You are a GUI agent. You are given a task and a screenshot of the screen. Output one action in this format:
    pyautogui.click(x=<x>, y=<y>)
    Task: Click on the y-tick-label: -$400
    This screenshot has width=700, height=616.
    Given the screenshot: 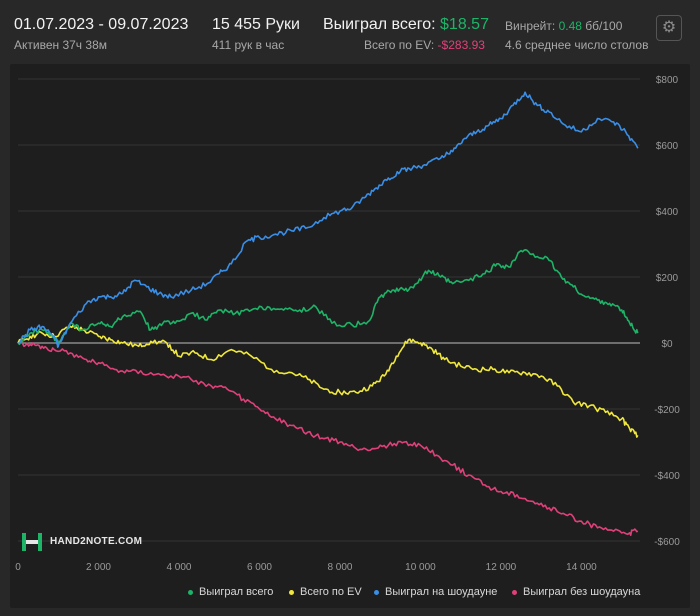 What is the action you would take?
    pyautogui.click(x=667, y=476)
    